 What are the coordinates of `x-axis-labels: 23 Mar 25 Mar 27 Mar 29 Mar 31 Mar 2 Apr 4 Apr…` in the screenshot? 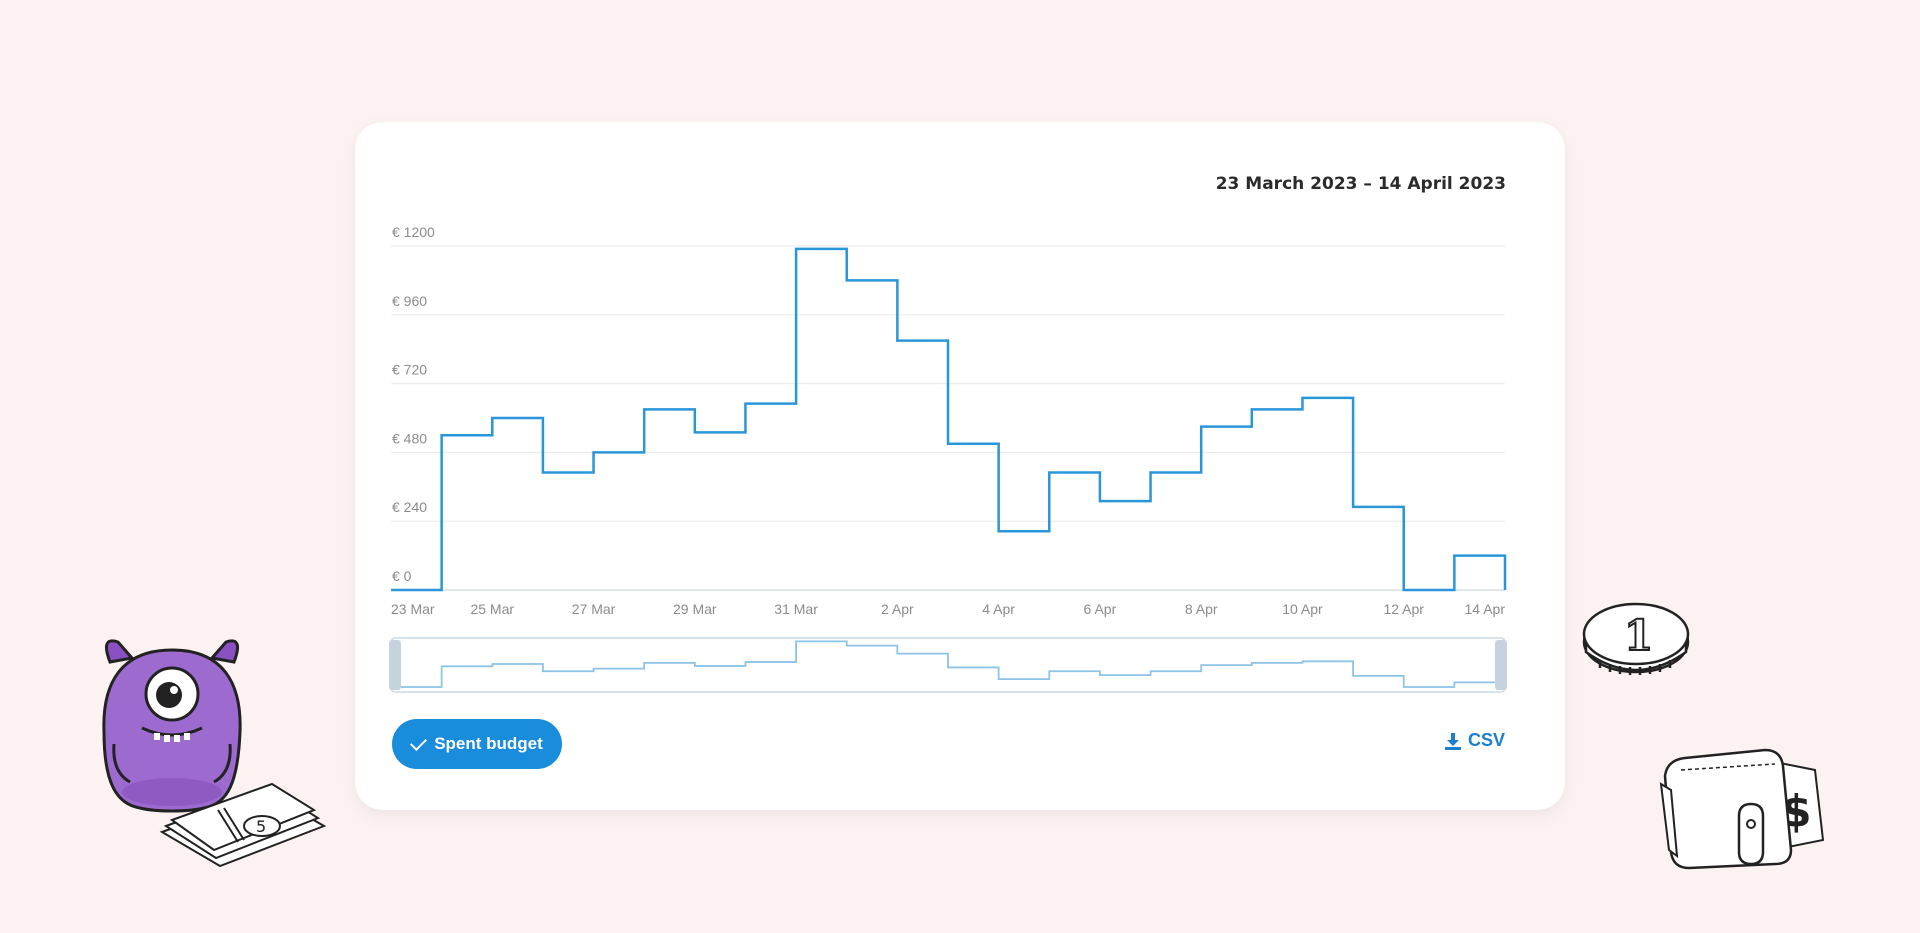 It's located at (948, 609).